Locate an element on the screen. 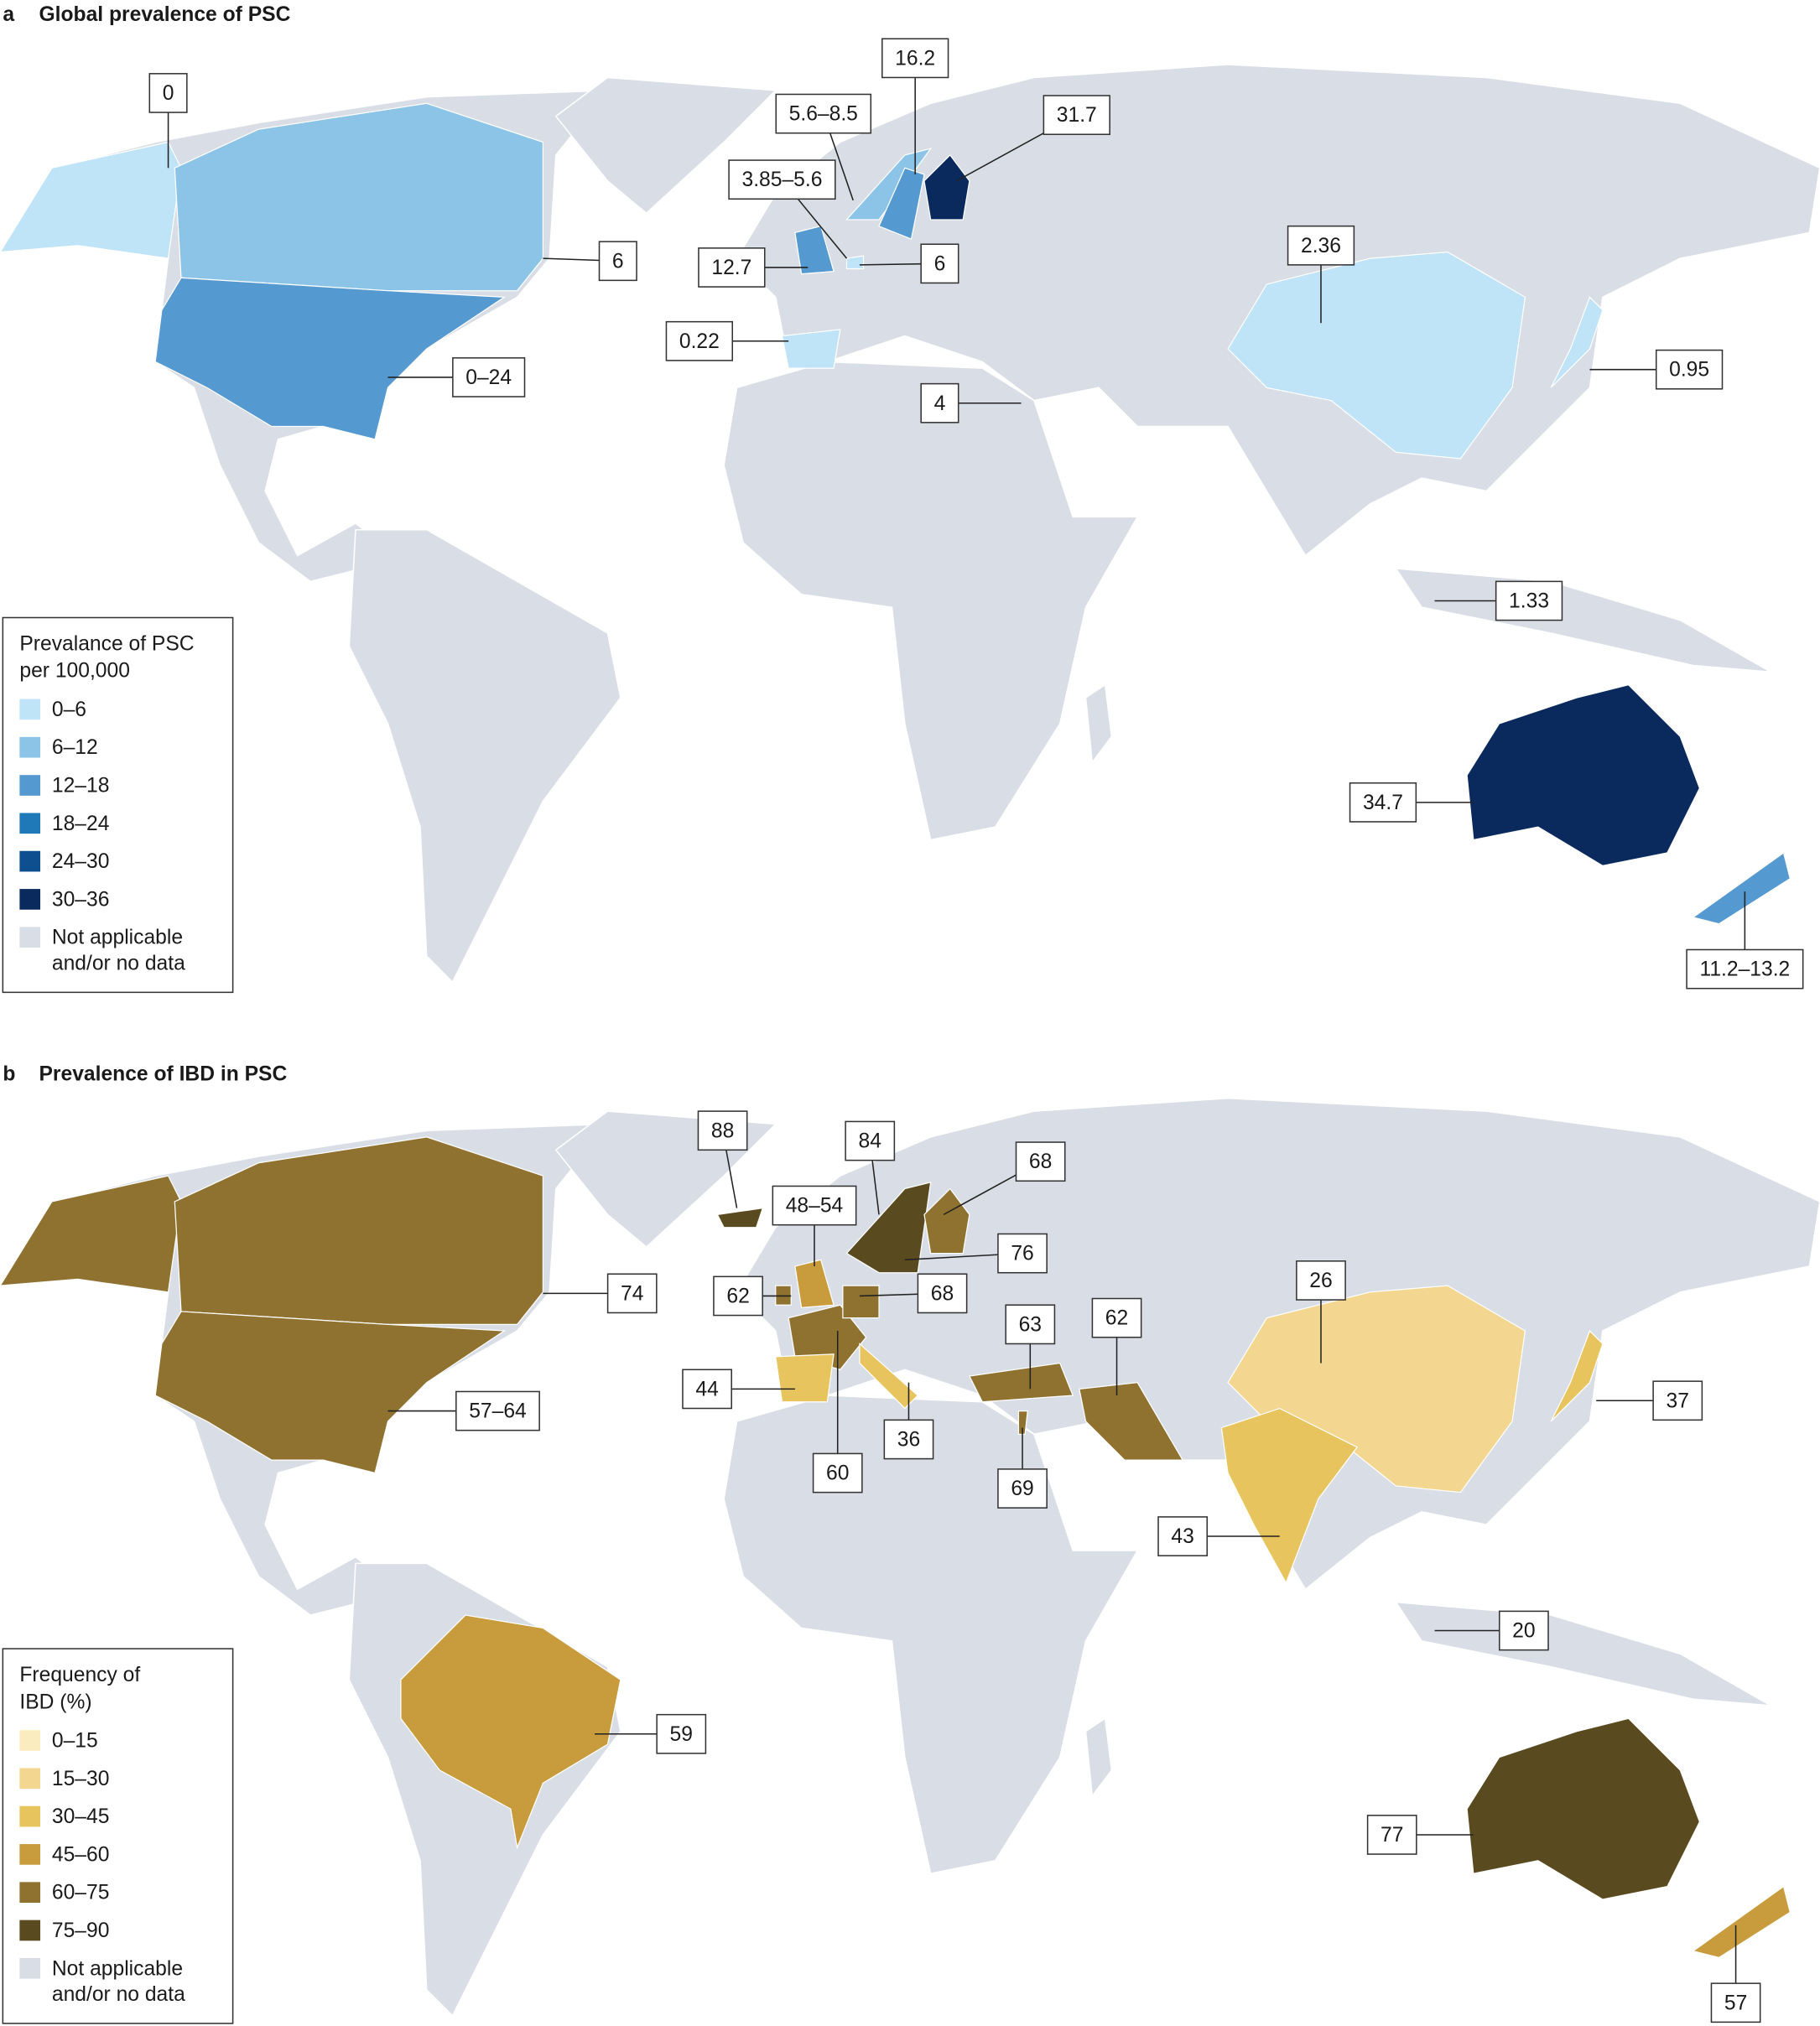 The width and height of the screenshot is (1820, 2026). callout-label: 5.6–8.5 is located at coordinates (823, 115).